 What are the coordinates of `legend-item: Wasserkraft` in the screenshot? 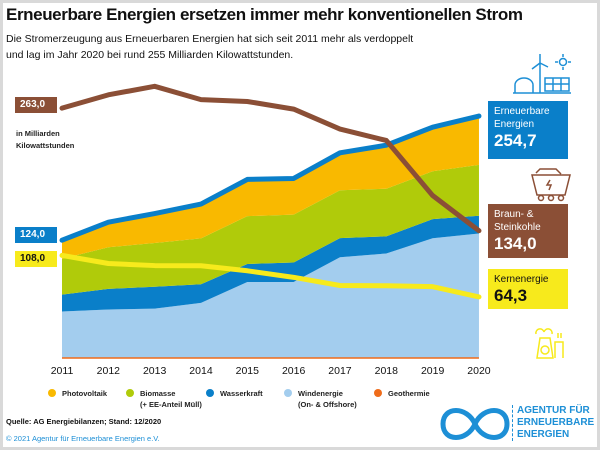 It's located at (241, 393).